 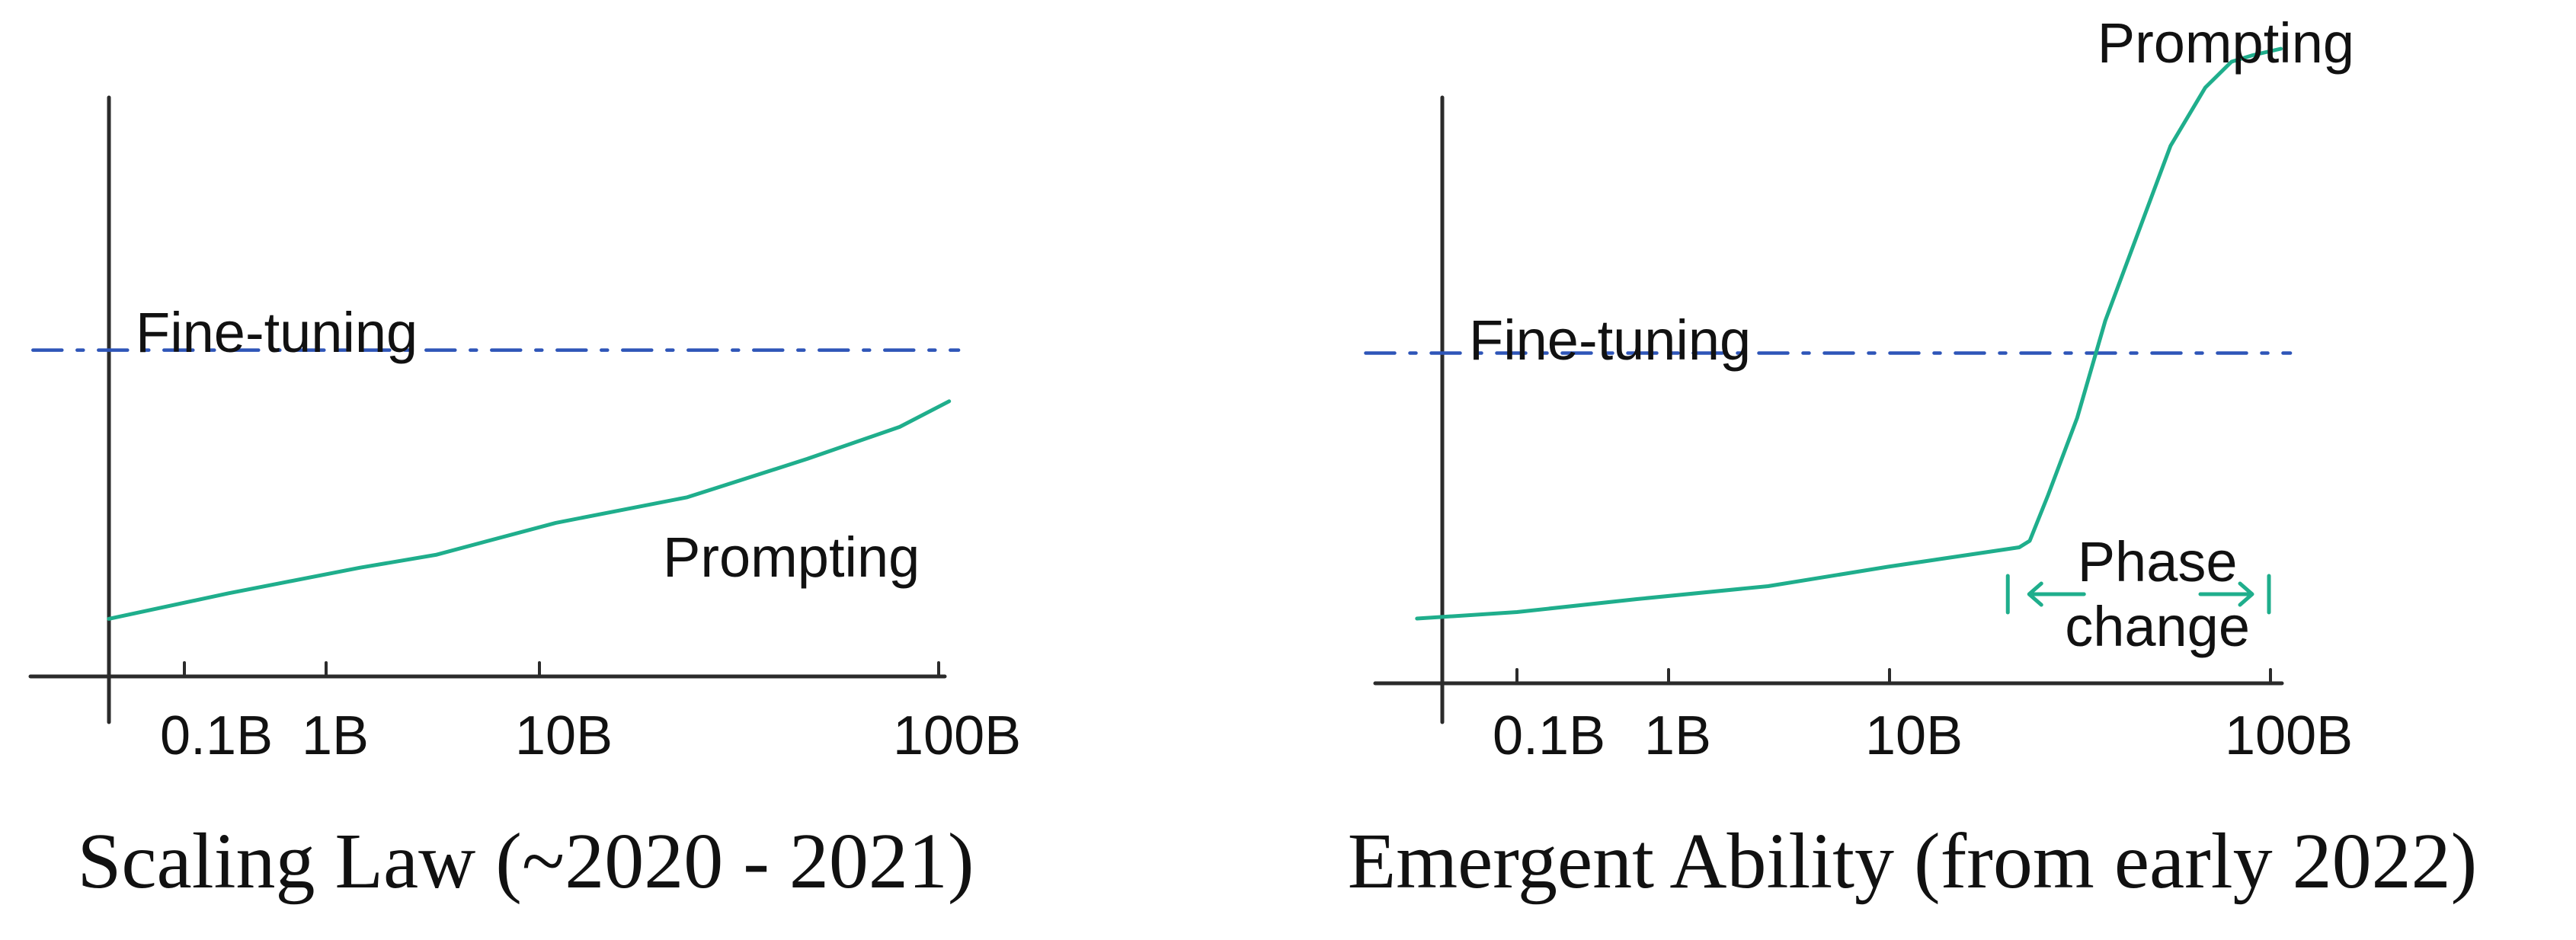 I want to click on chart-caption: Scaling Law (~2020 - 2021), so click(x=526, y=861).